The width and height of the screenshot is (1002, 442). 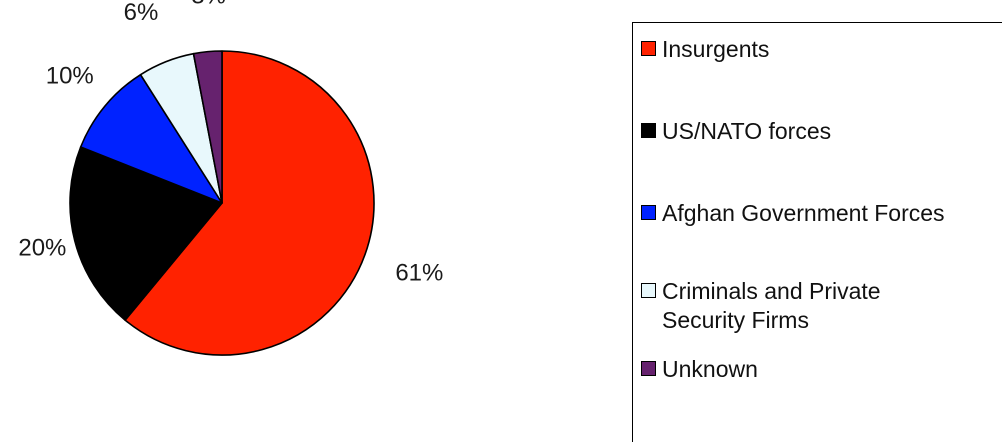 I want to click on legend-swatch-us-nato-forces, so click(x=648, y=130).